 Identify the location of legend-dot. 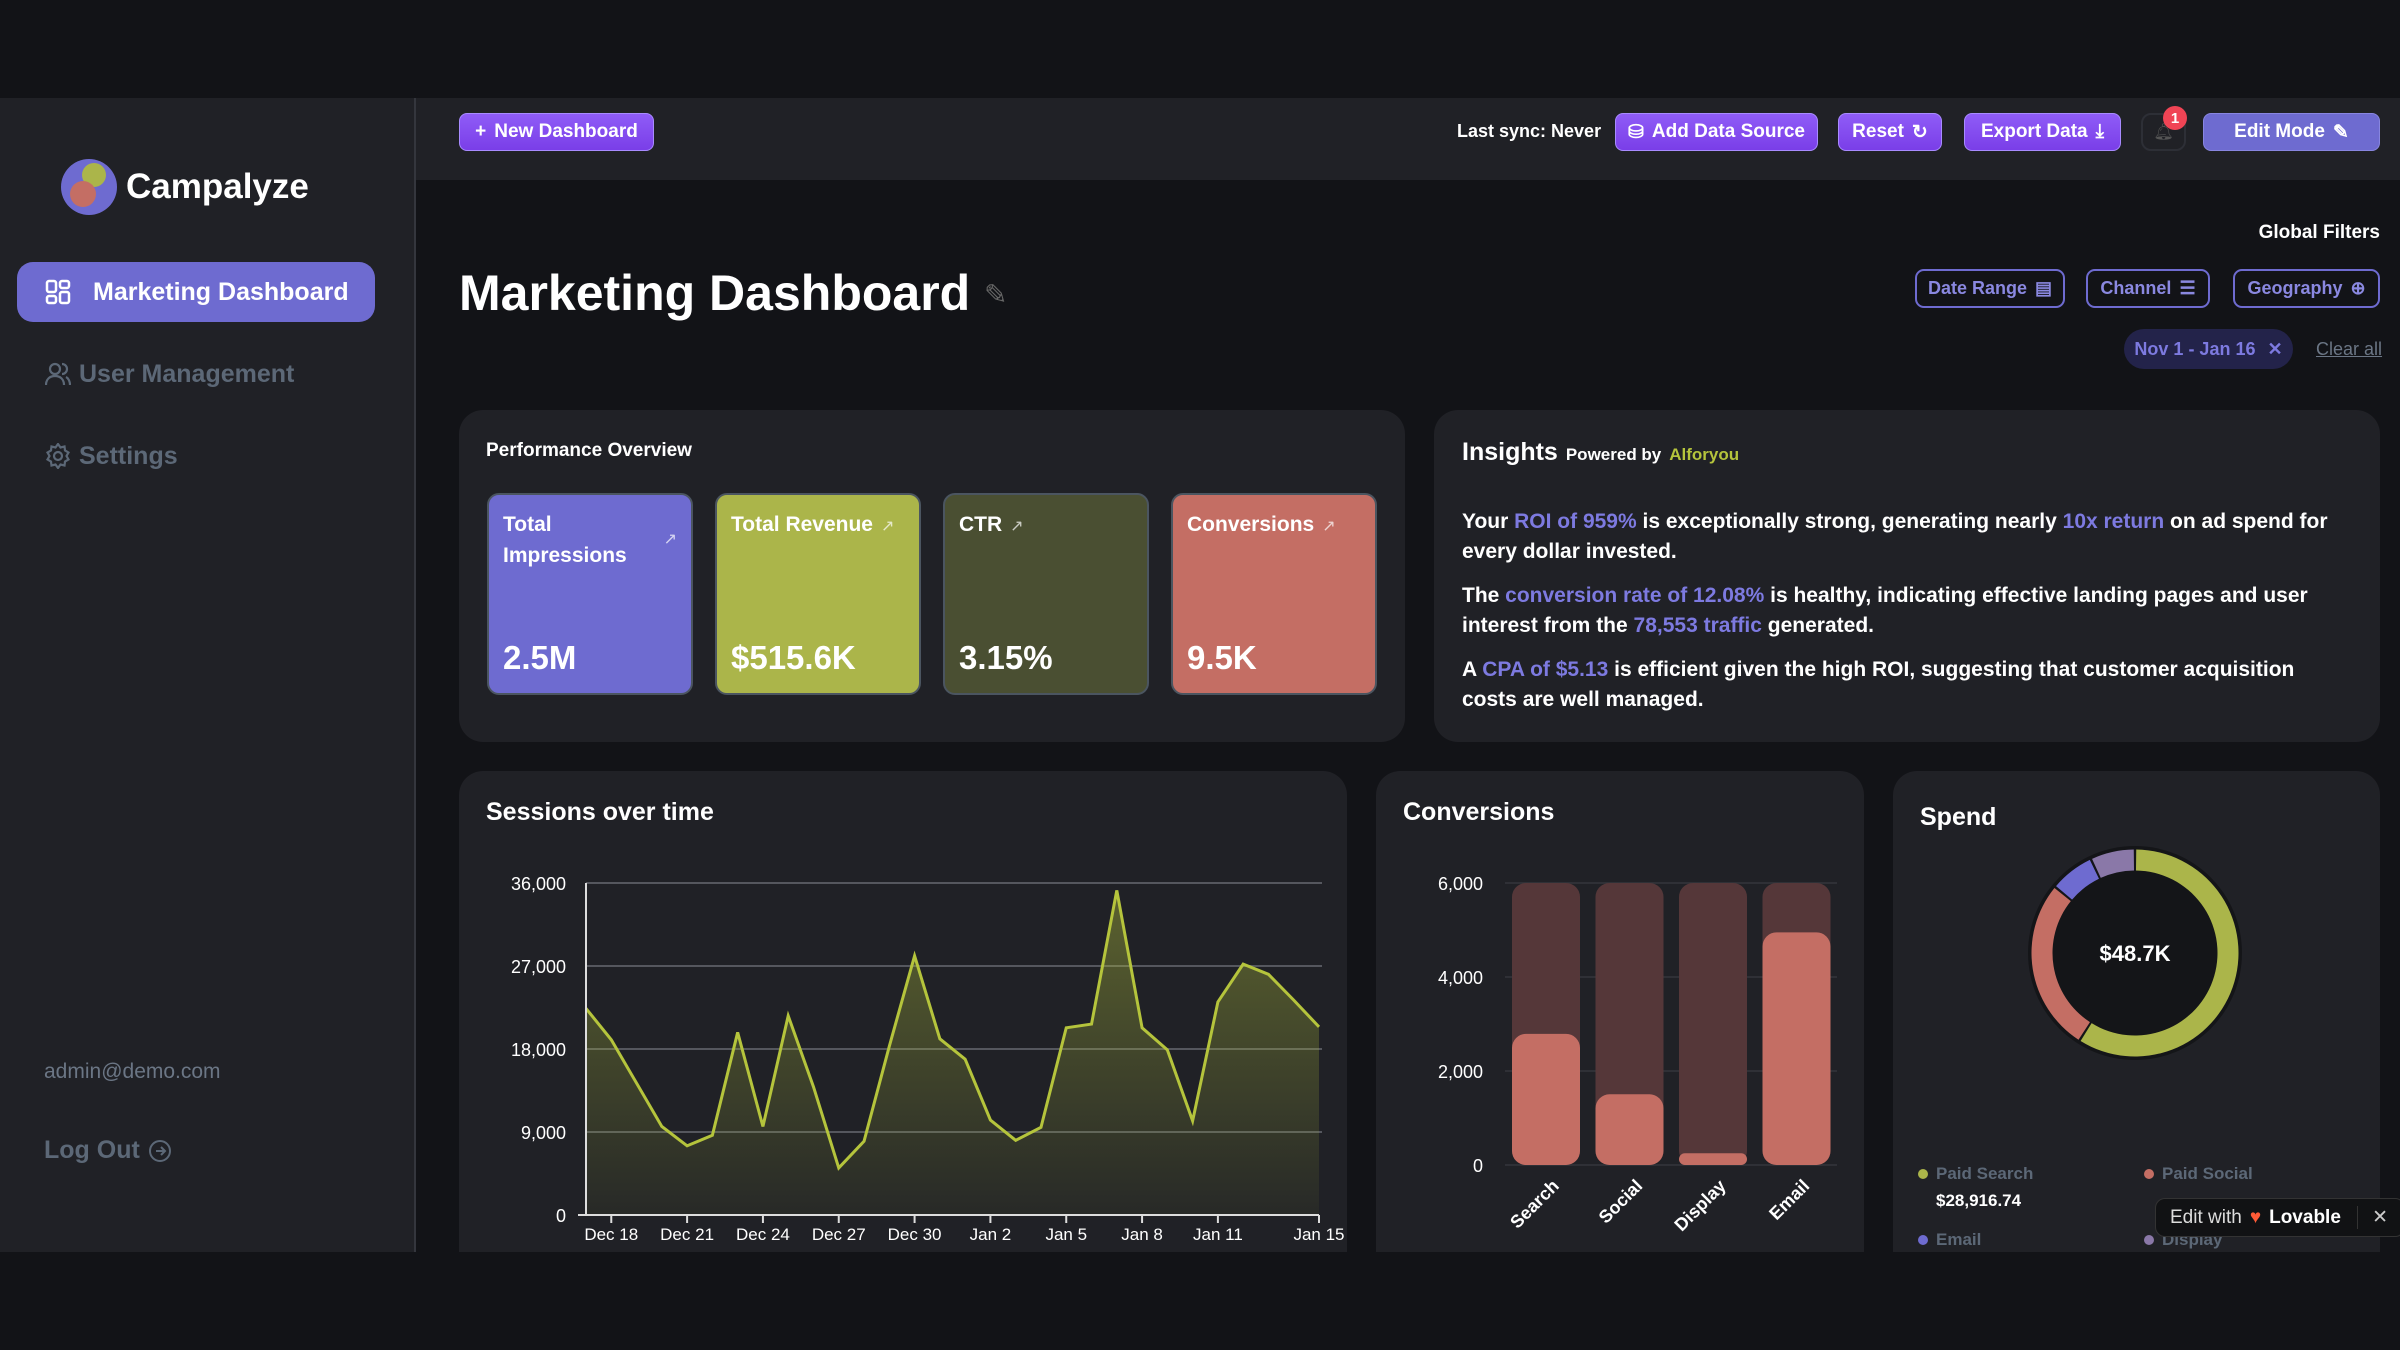
(1923, 1174).